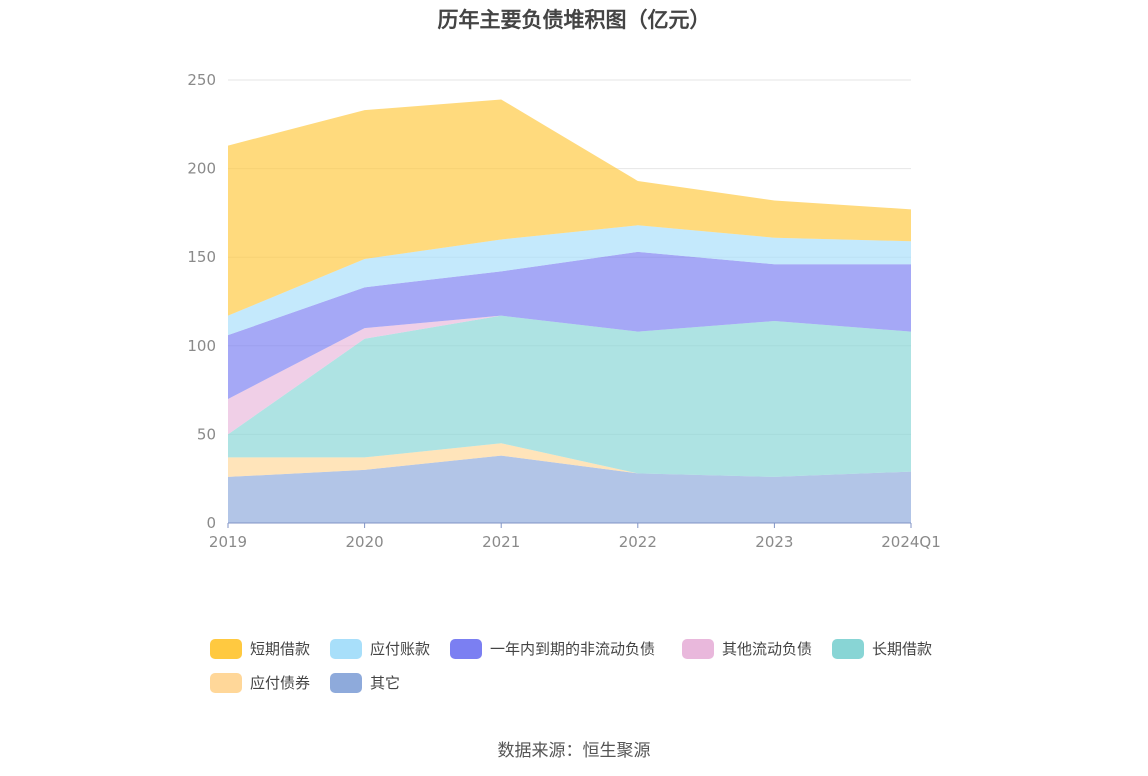  I want to click on chart-title: 历年主要负债堆积图（亿元）, so click(574, 20).